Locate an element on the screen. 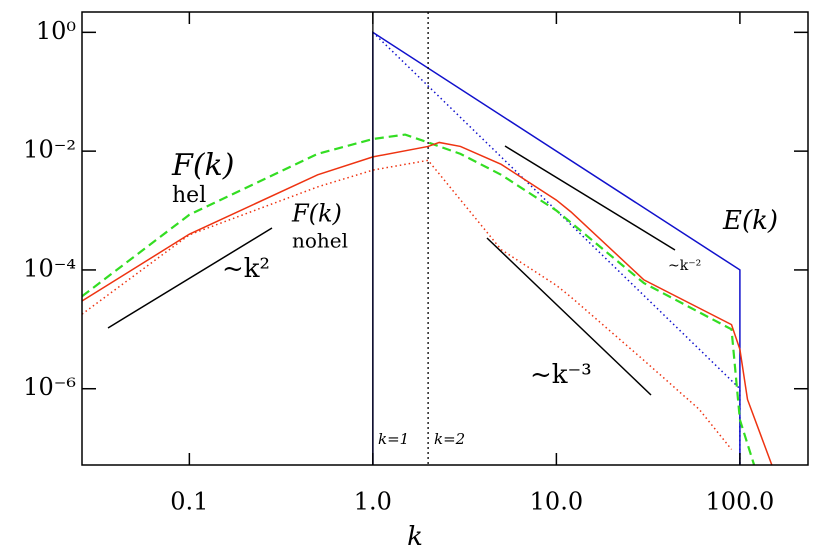 This screenshot has width=830, height=554. annotation: ~k⁻³ is located at coordinates (561, 375).